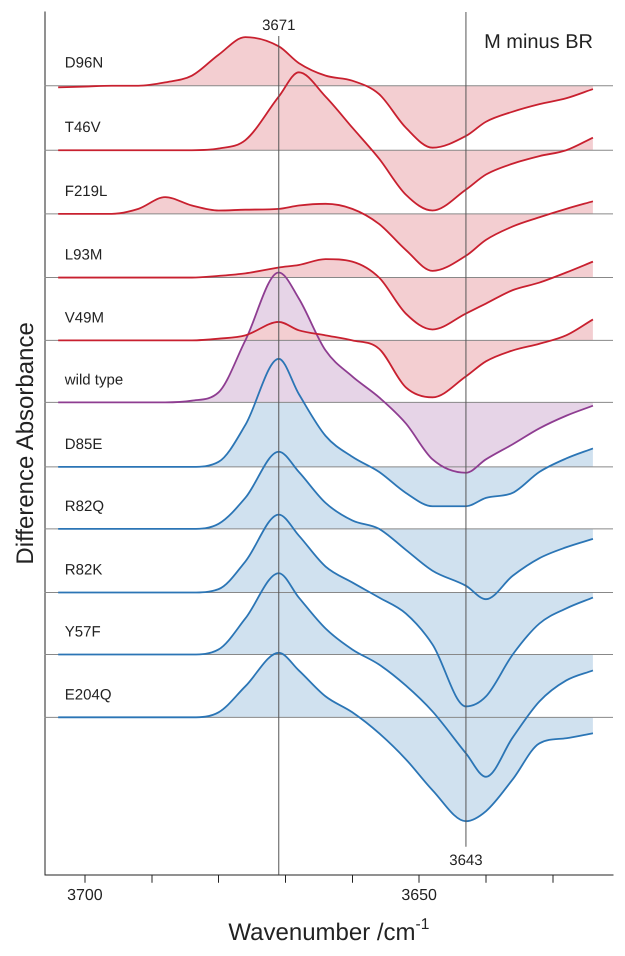 Image resolution: width=625 pixels, height=956 pixels. What do you see at coordinates (26, 443) in the screenshot?
I see `y-axis-title: Difference Absorbance` at bounding box center [26, 443].